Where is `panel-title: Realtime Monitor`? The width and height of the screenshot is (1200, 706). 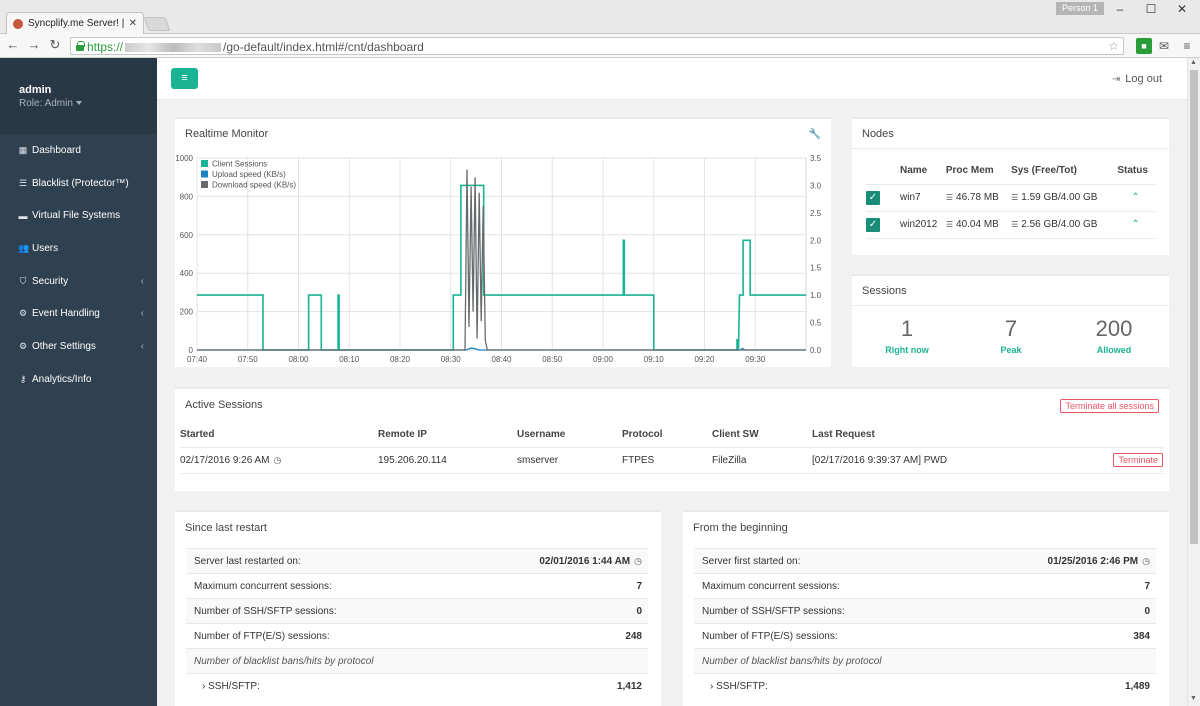
panel-title: Realtime Monitor is located at coordinates (227, 134).